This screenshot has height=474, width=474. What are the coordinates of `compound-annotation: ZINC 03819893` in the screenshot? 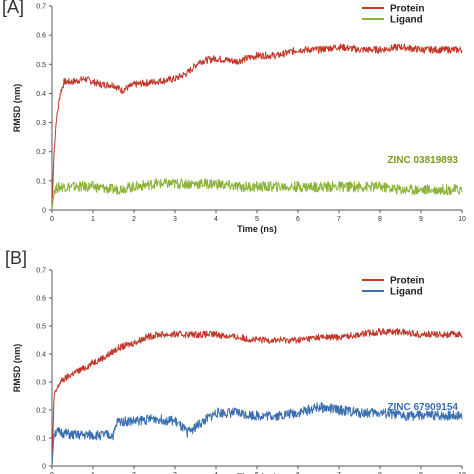 It's located at (422, 160).